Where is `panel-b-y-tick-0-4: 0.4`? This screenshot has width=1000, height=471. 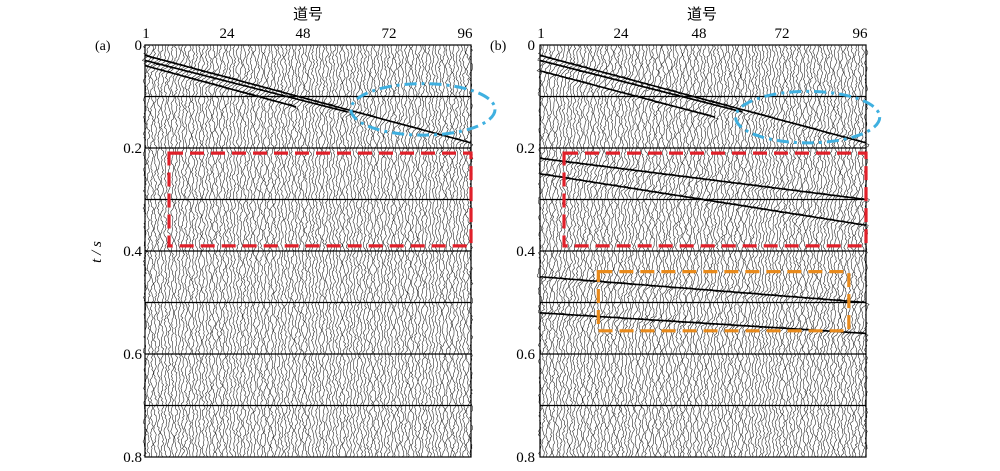
panel-b-y-tick-0-4: 0.4 is located at coordinates (525, 252).